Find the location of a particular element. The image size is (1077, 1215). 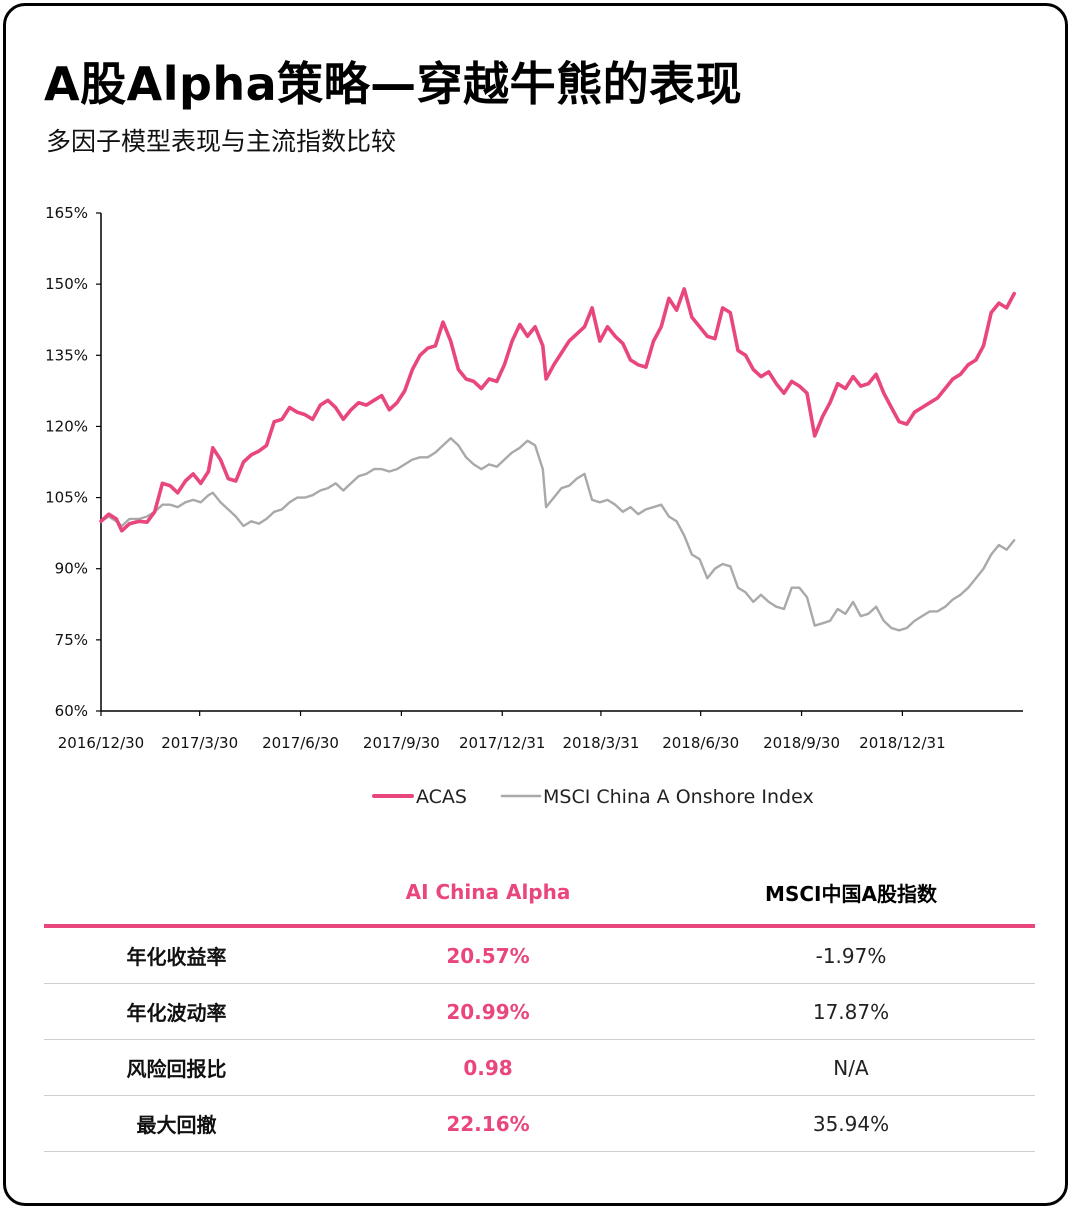

table-header-row: AI China Alpha MSCI中国A股指数 is located at coordinates (539, 894).